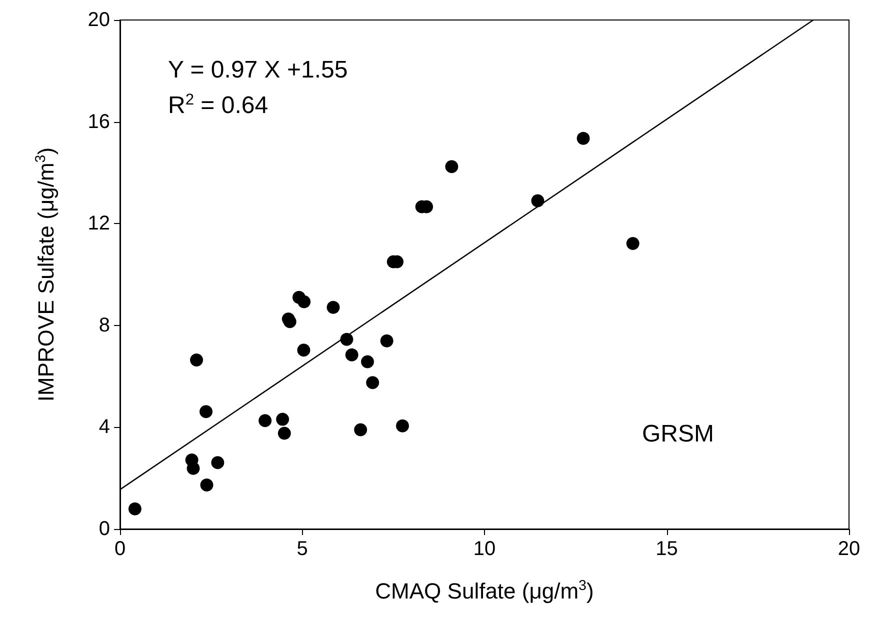 Image resolution: width=869 pixels, height=644 pixels. Describe the element at coordinates (302, 549) in the screenshot. I see `x-tick-label: 5` at that location.